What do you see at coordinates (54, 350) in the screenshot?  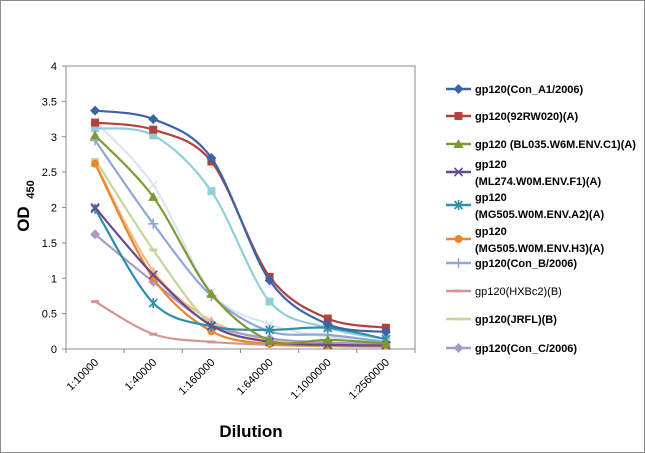 I see `y-tick-label: 0` at bounding box center [54, 350].